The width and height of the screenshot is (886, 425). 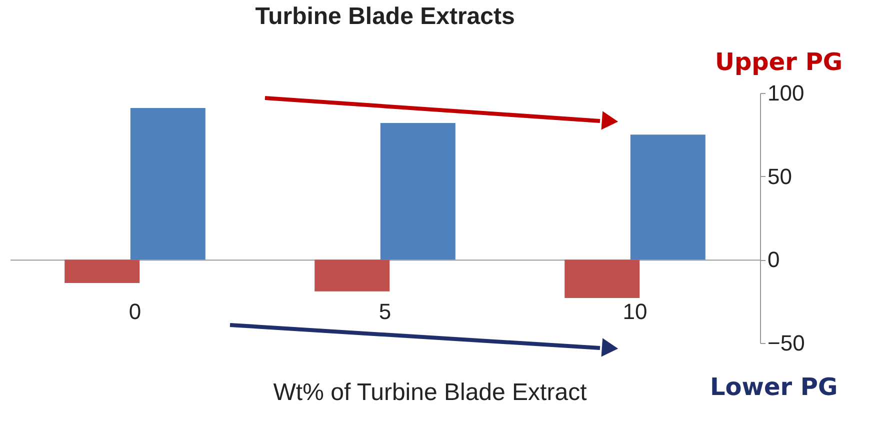 I want to click on y-tick-label: 50, so click(x=780, y=176).